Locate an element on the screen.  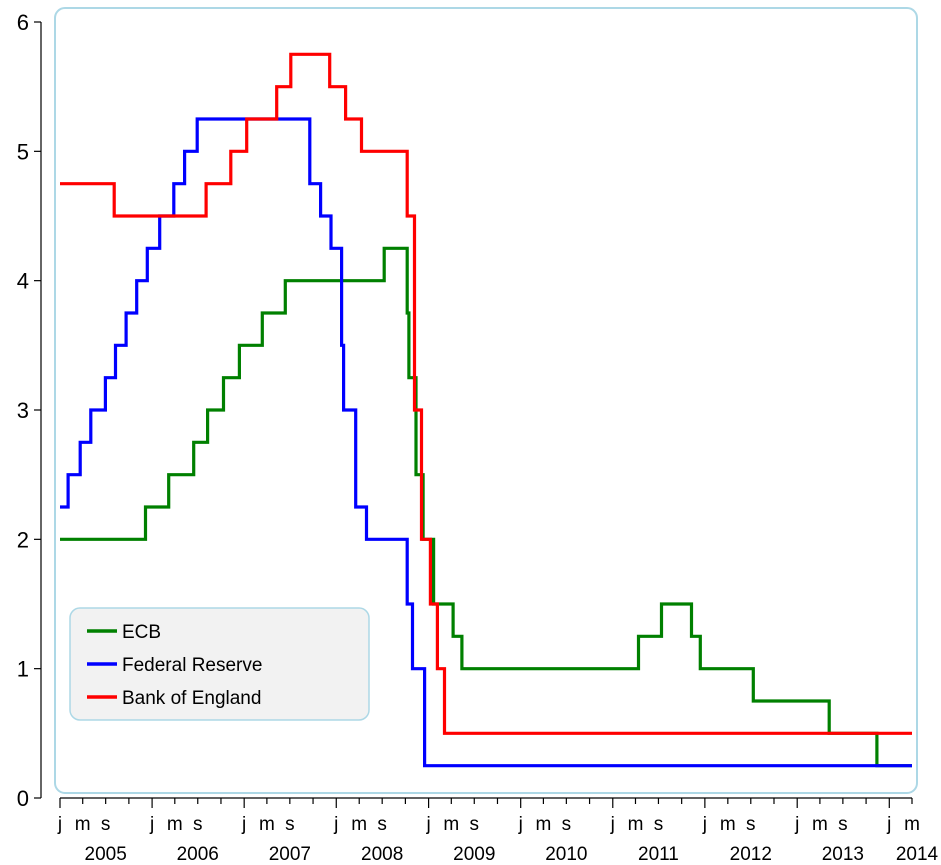
legend-label-federal-reserve: Federal Reserve is located at coordinates (192, 665).